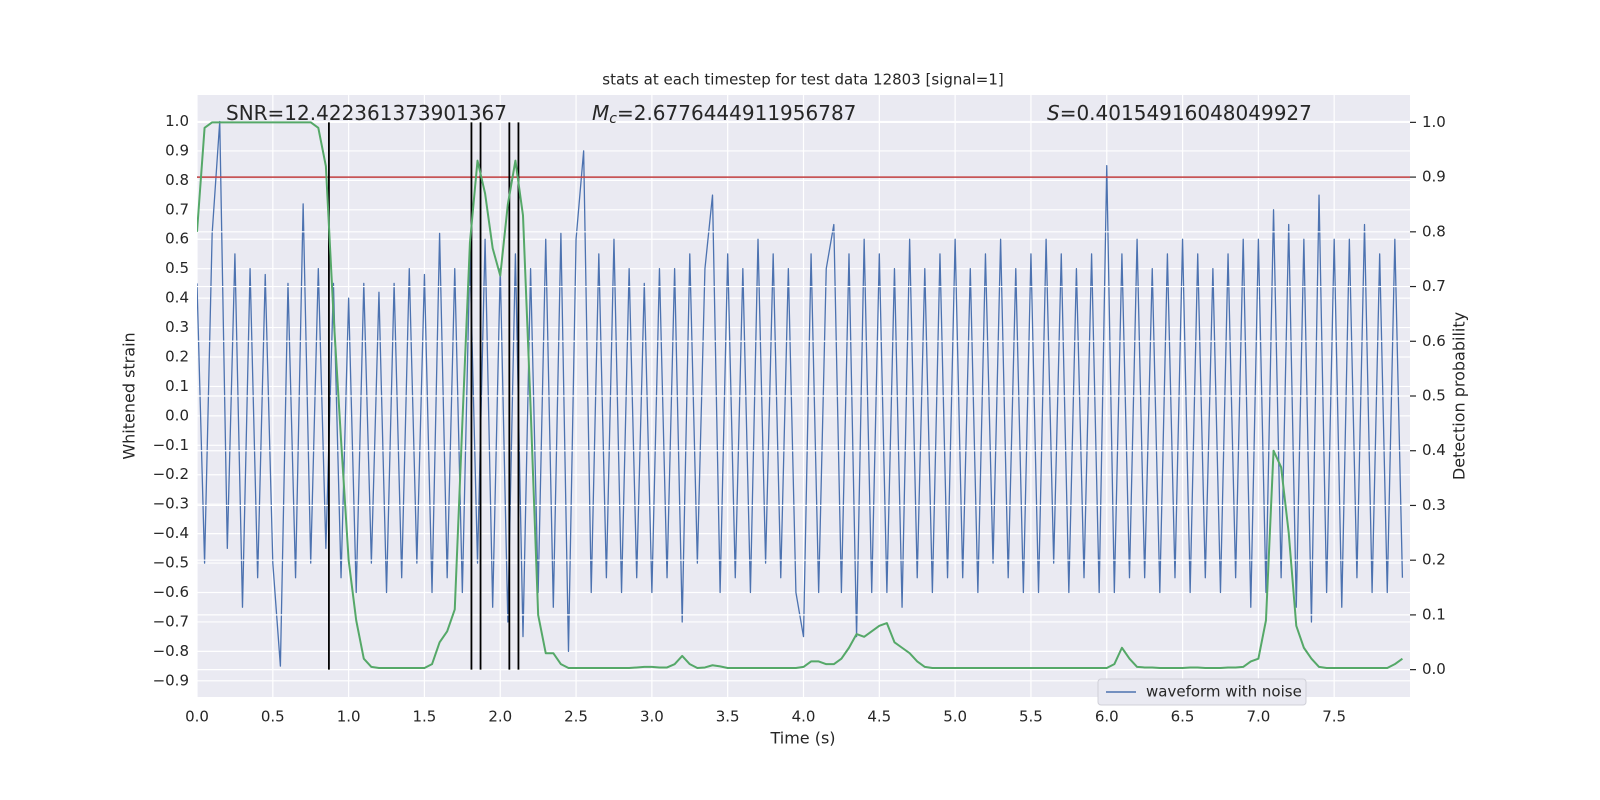 The width and height of the screenshot is (1600, 800). Describe the element at coordinates (177, 327) in the screenshot. I see `y-tick-label: 0.3` at that location.